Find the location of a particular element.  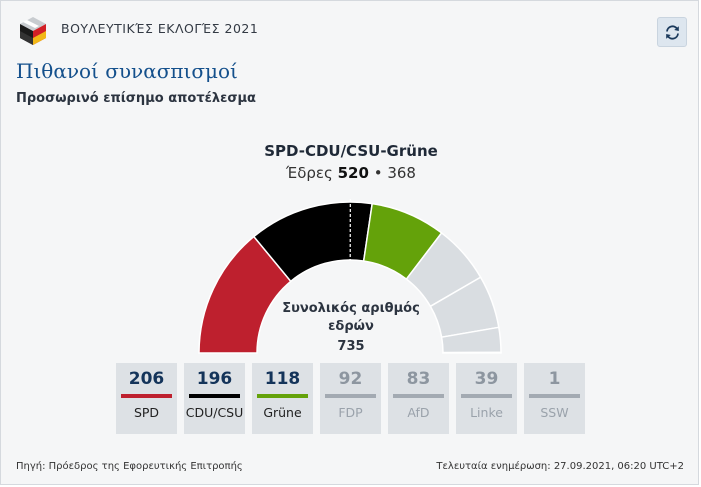

party-seats: 206 is located at coordinates (146, 379).